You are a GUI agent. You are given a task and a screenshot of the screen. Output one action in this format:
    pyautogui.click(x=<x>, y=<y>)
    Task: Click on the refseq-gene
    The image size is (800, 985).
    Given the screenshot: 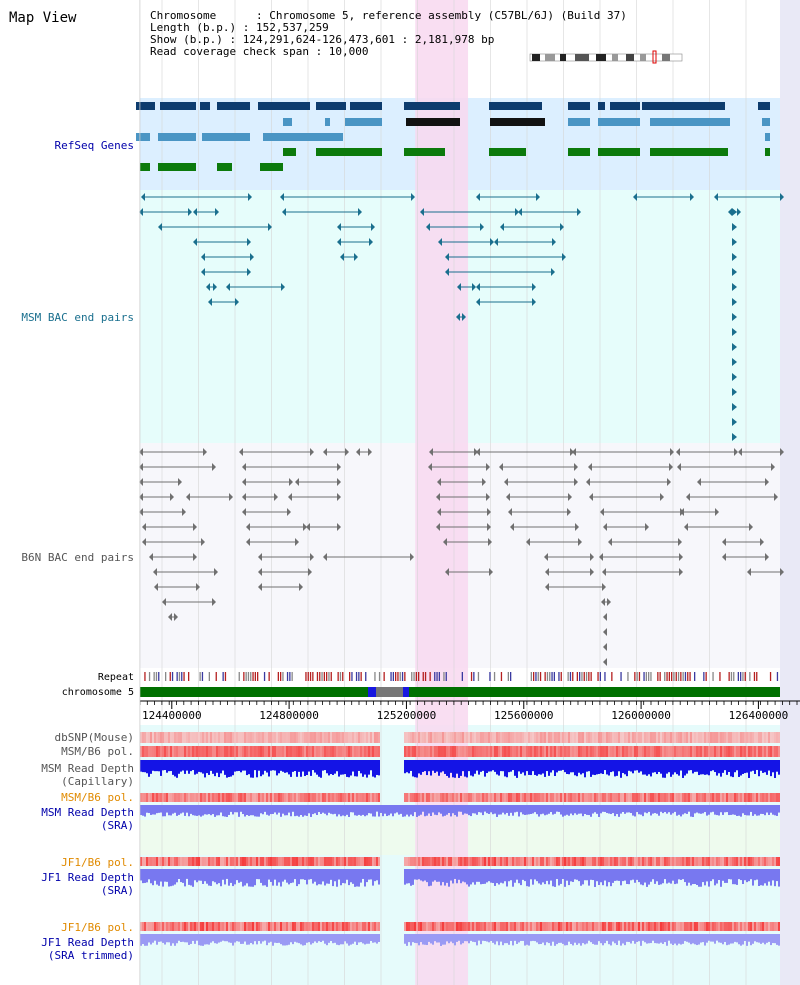 What is the action you would take?
    pyautogui.click(x=287, y=122)
    